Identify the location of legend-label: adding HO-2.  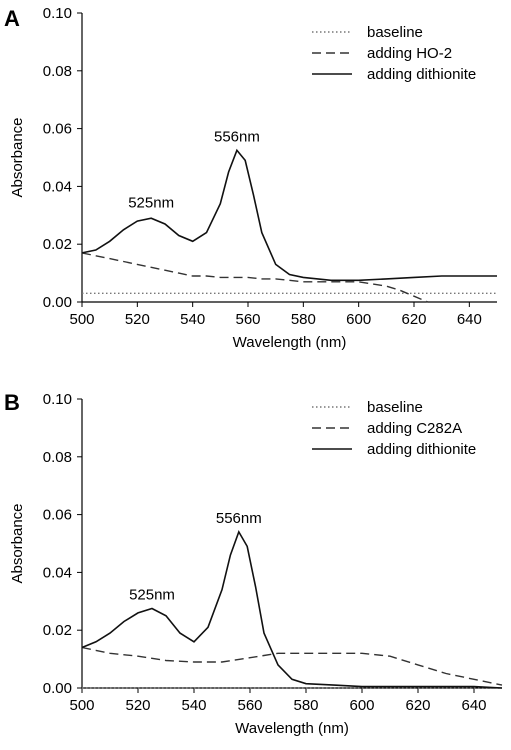
(409, 53).